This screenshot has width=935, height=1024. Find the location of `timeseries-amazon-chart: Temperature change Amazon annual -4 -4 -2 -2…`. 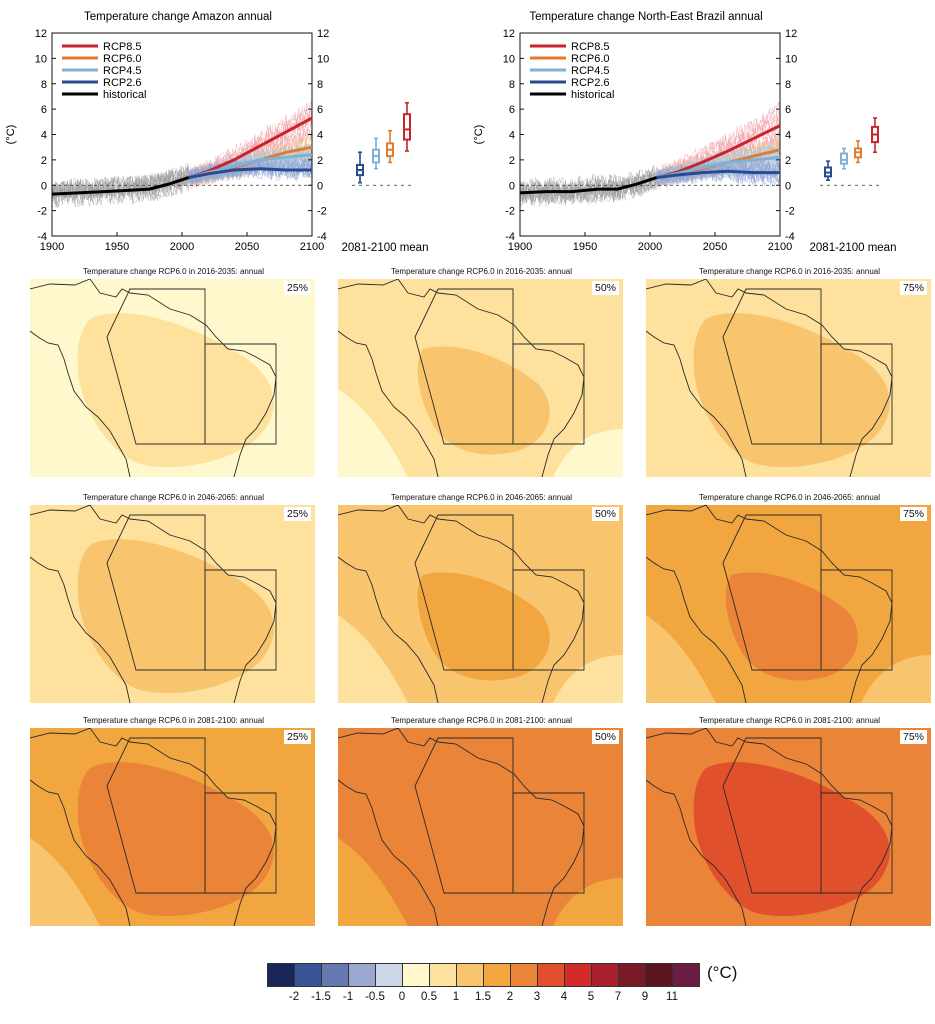

timeseries-amazon-chart: Temperature change Amazon annual -4 -4 -2 -2… is located at coordinates (216, 132).